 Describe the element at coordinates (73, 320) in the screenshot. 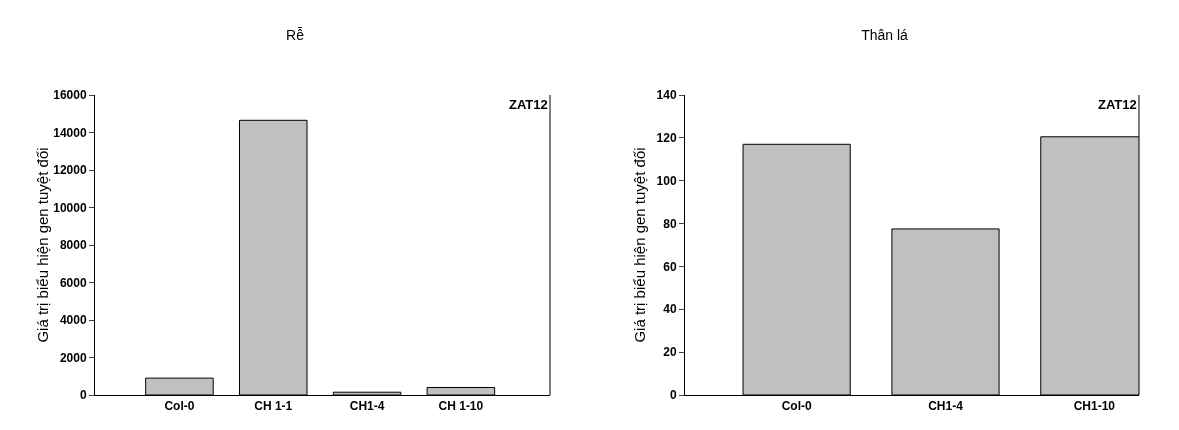

I see `y-tick-label: 4000` at that location.